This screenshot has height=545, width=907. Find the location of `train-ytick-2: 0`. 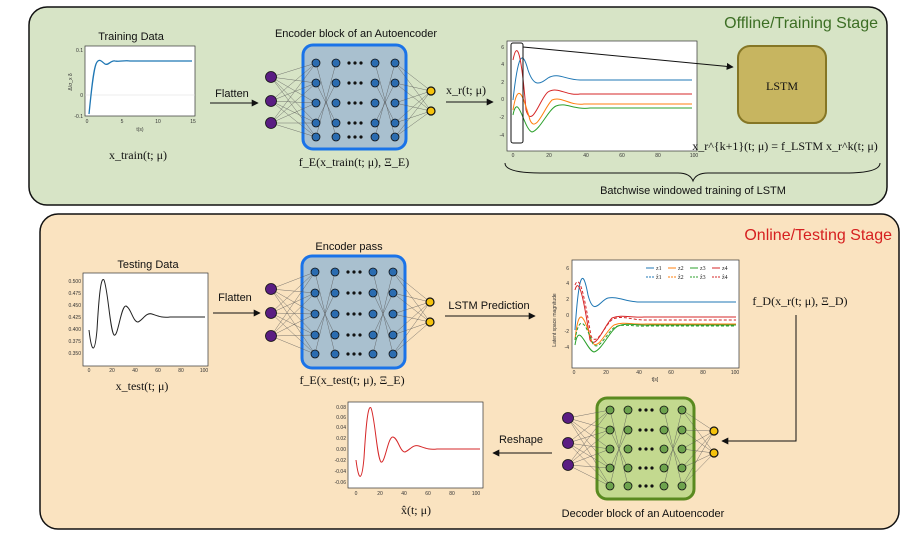

train-ytick-2: 0 is located at coordinates (81, 96).